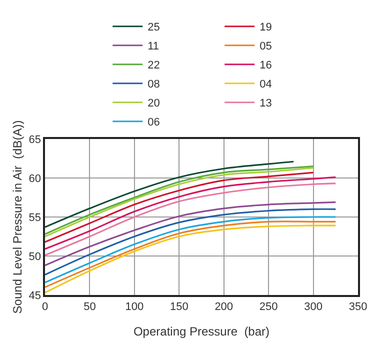 The width and height of the screenshot is (379, 348). What do you see at coordinates (154, 104) in the screenshot?
I see `legend-label: 20` at bounding box center [154, 104].